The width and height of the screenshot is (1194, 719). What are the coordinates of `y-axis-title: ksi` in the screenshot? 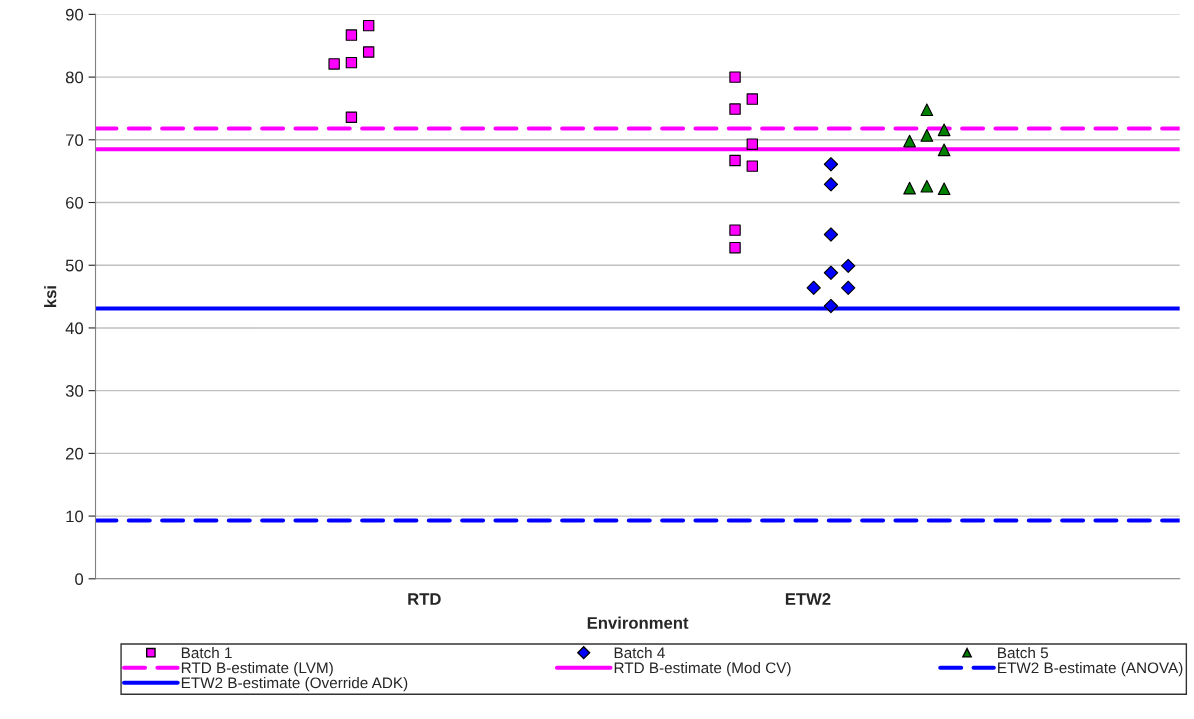 It's located at (50, 297).